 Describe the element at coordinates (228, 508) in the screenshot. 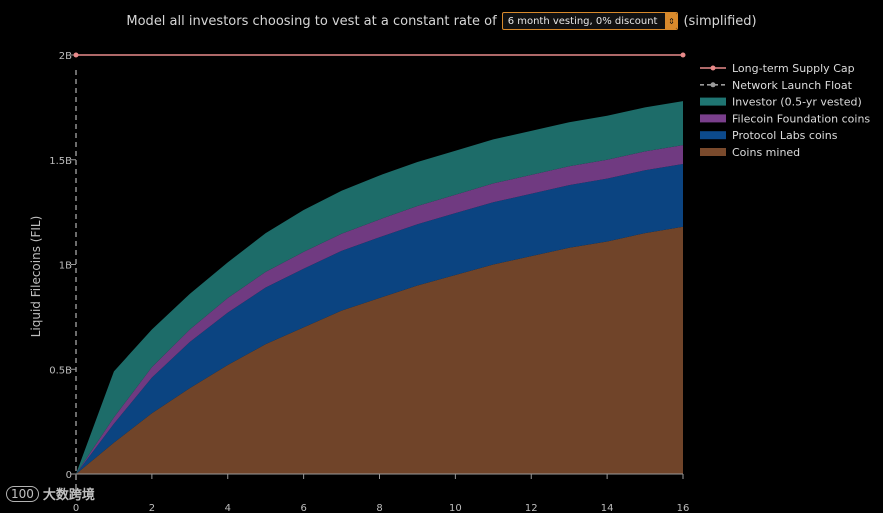

I see `x-tick-label: 4` at that location.